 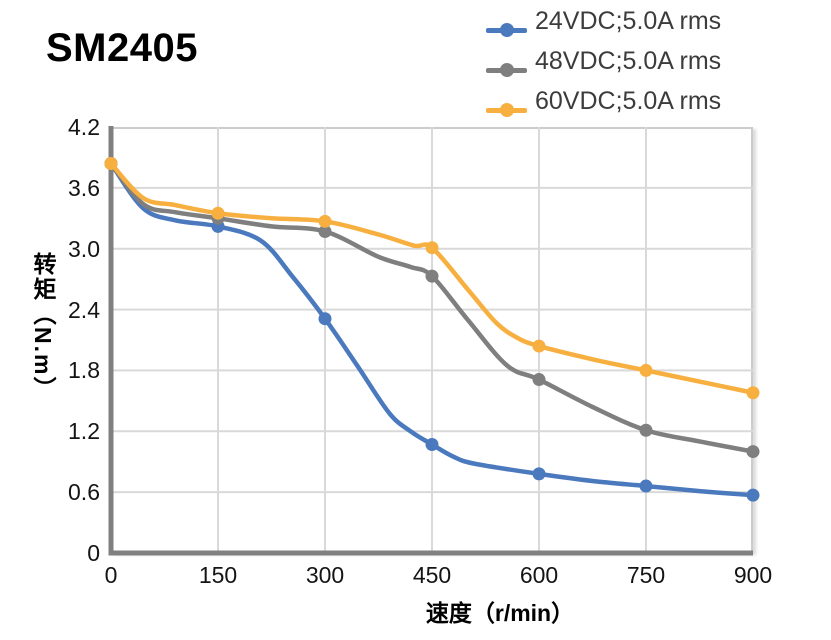 What do you see at coordinates (122, 48) in the screenshot?
I see `chart-title: SM2405` at bounding box center [122, 48].